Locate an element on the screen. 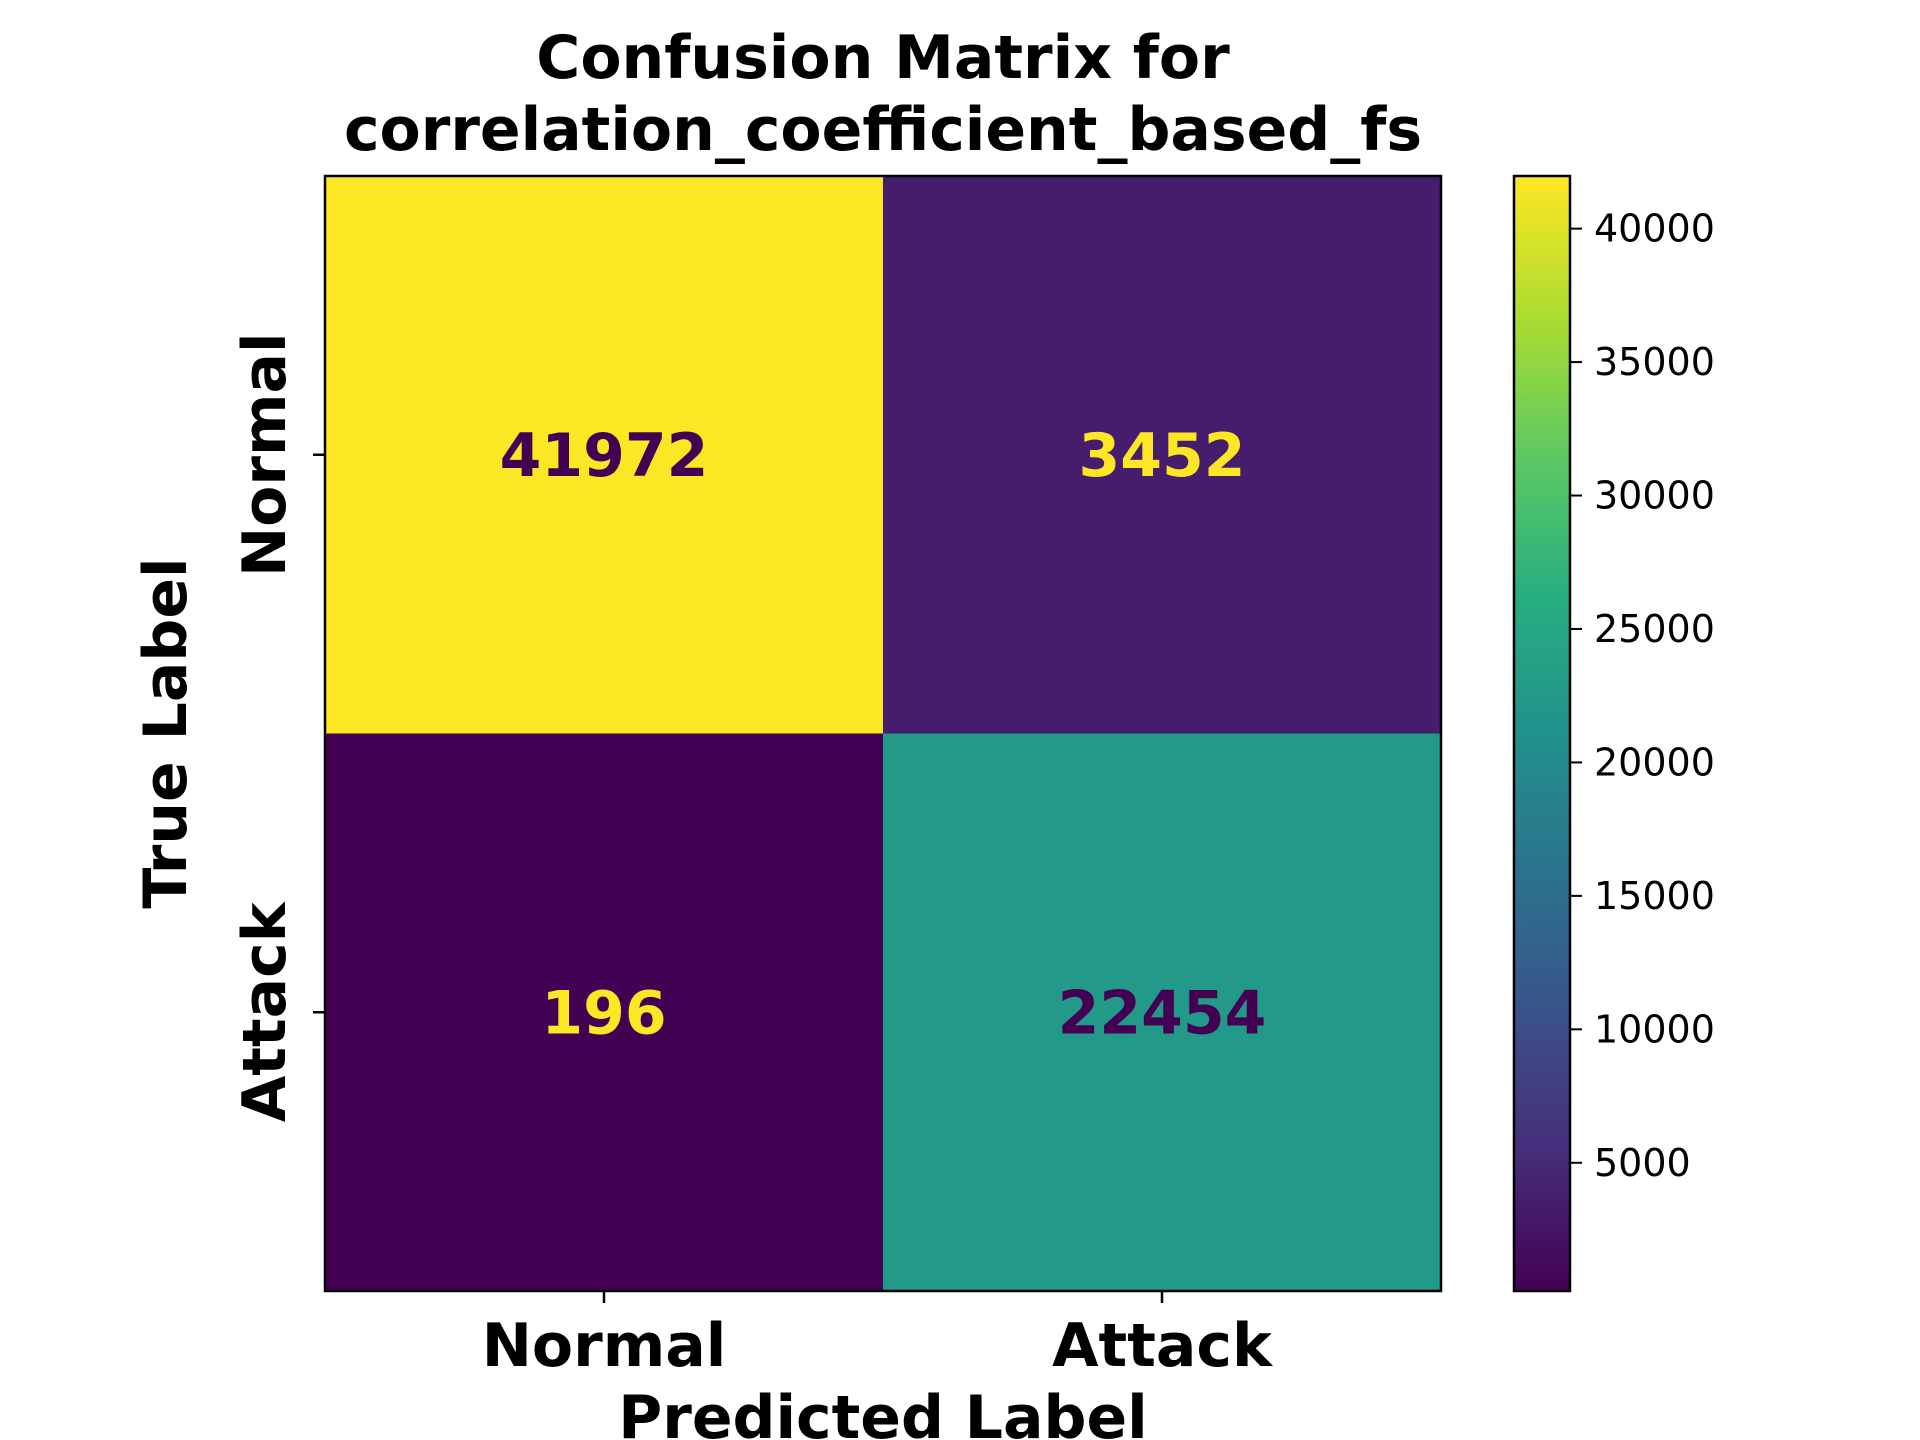 This screenshot has width=1920, height=1440. heatmap-cell-attack-attack is located at coordinates (1162, 1012).